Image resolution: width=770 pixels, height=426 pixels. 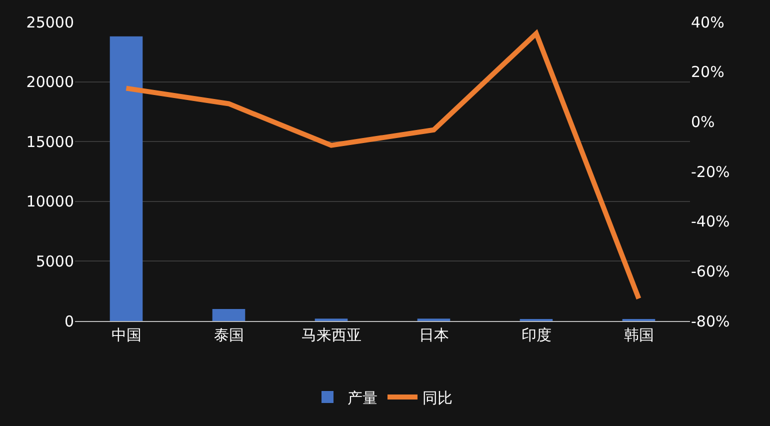 What do you see at coordinates (126, 335) in the screenshot?
I see `x-tick-label: 中国` at bounding box center [126, 335].